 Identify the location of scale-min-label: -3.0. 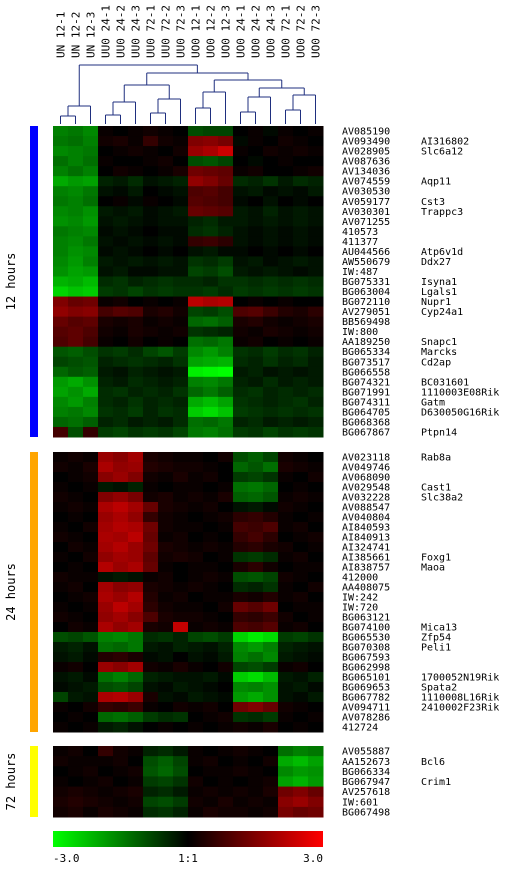
(66, 858).